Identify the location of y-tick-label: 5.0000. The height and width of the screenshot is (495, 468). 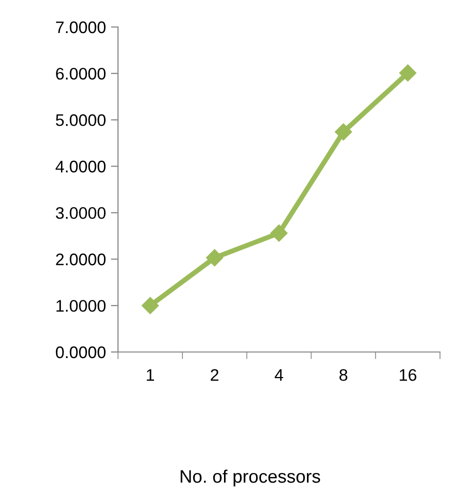
(81, 120).